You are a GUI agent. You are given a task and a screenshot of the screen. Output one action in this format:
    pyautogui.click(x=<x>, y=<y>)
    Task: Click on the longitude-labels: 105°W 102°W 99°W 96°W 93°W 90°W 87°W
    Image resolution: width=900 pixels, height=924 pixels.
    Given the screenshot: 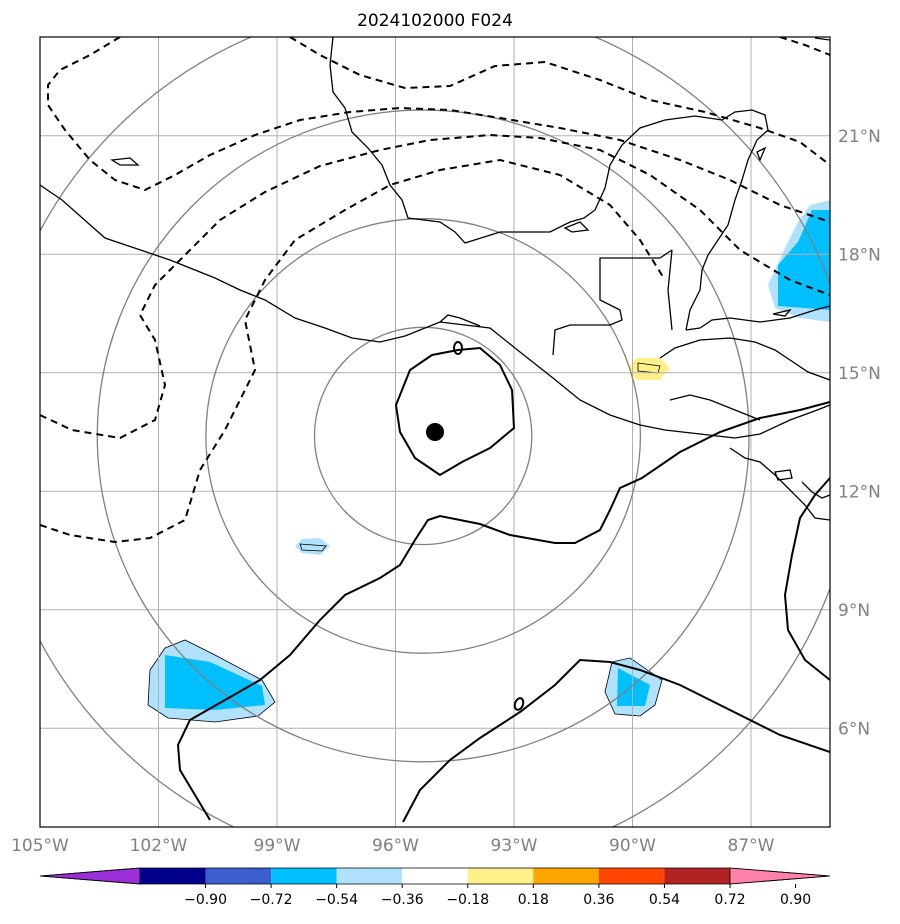 What is the action you would take?
    pyautogui.click(x=393, y=846)
    